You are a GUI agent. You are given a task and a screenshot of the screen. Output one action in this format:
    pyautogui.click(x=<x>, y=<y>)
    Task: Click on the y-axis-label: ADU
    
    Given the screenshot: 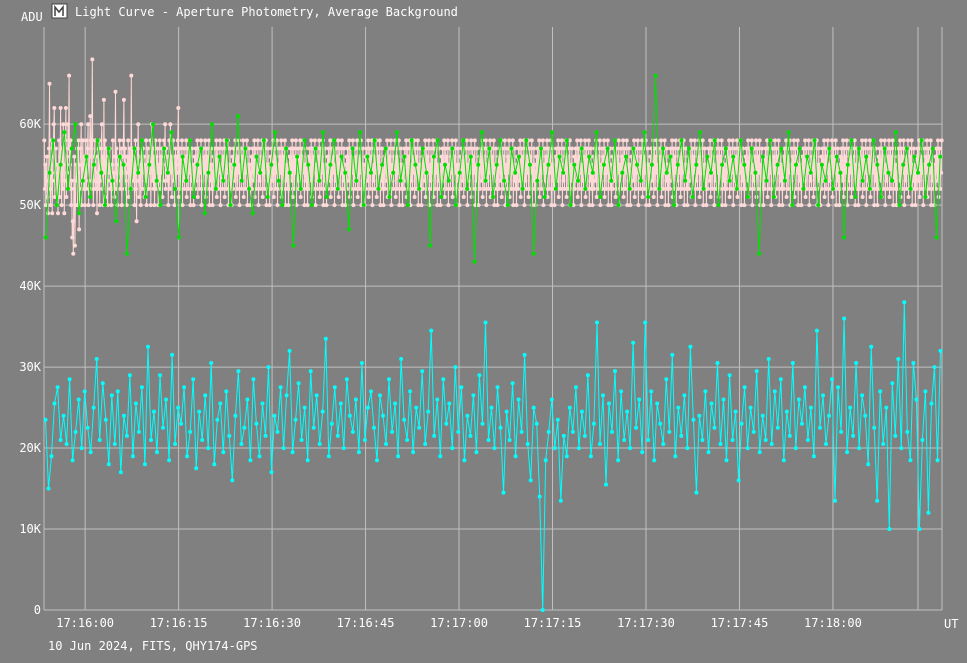 What is the action you would take?
    pyautogui.click(x=32, y=17)
    